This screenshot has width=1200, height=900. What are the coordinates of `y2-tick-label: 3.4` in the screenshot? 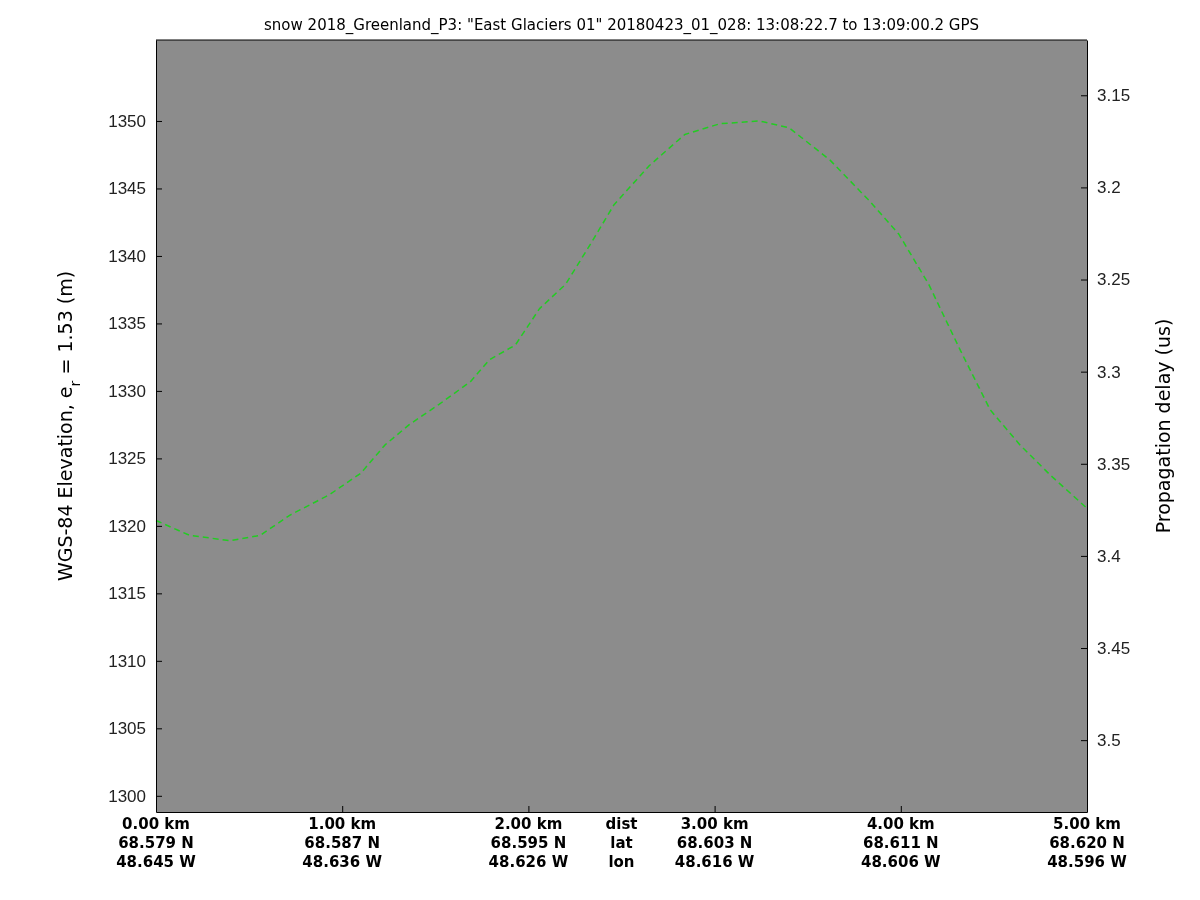 It's located at (1109, 556).